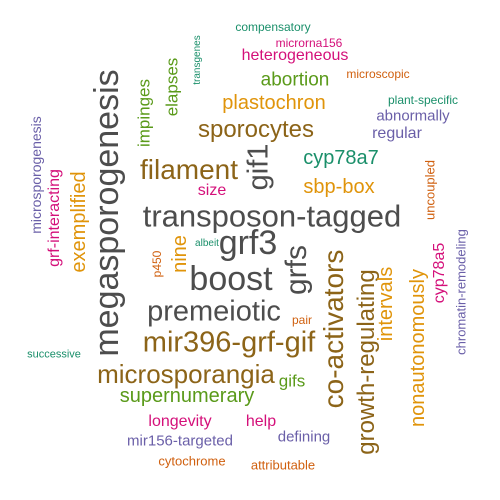 Image resolution: width=500 pixels, height=500 pixels. I want to click on word-sbp-box: sbp-box, so click(339, 187).